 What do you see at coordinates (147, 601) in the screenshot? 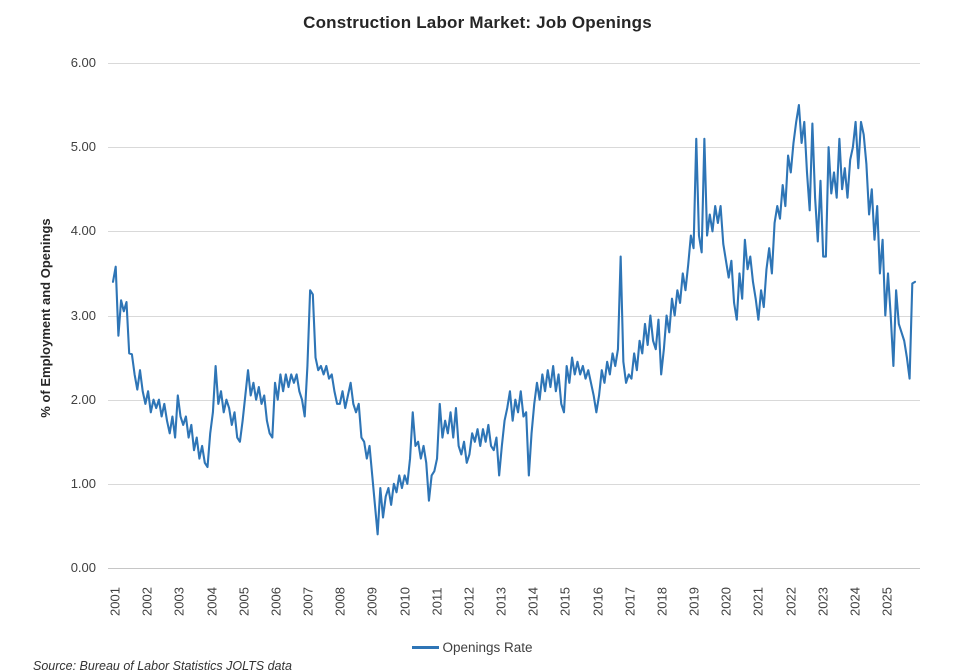
I see `x-tick-label: 2002` at bounding box center [147, 601].